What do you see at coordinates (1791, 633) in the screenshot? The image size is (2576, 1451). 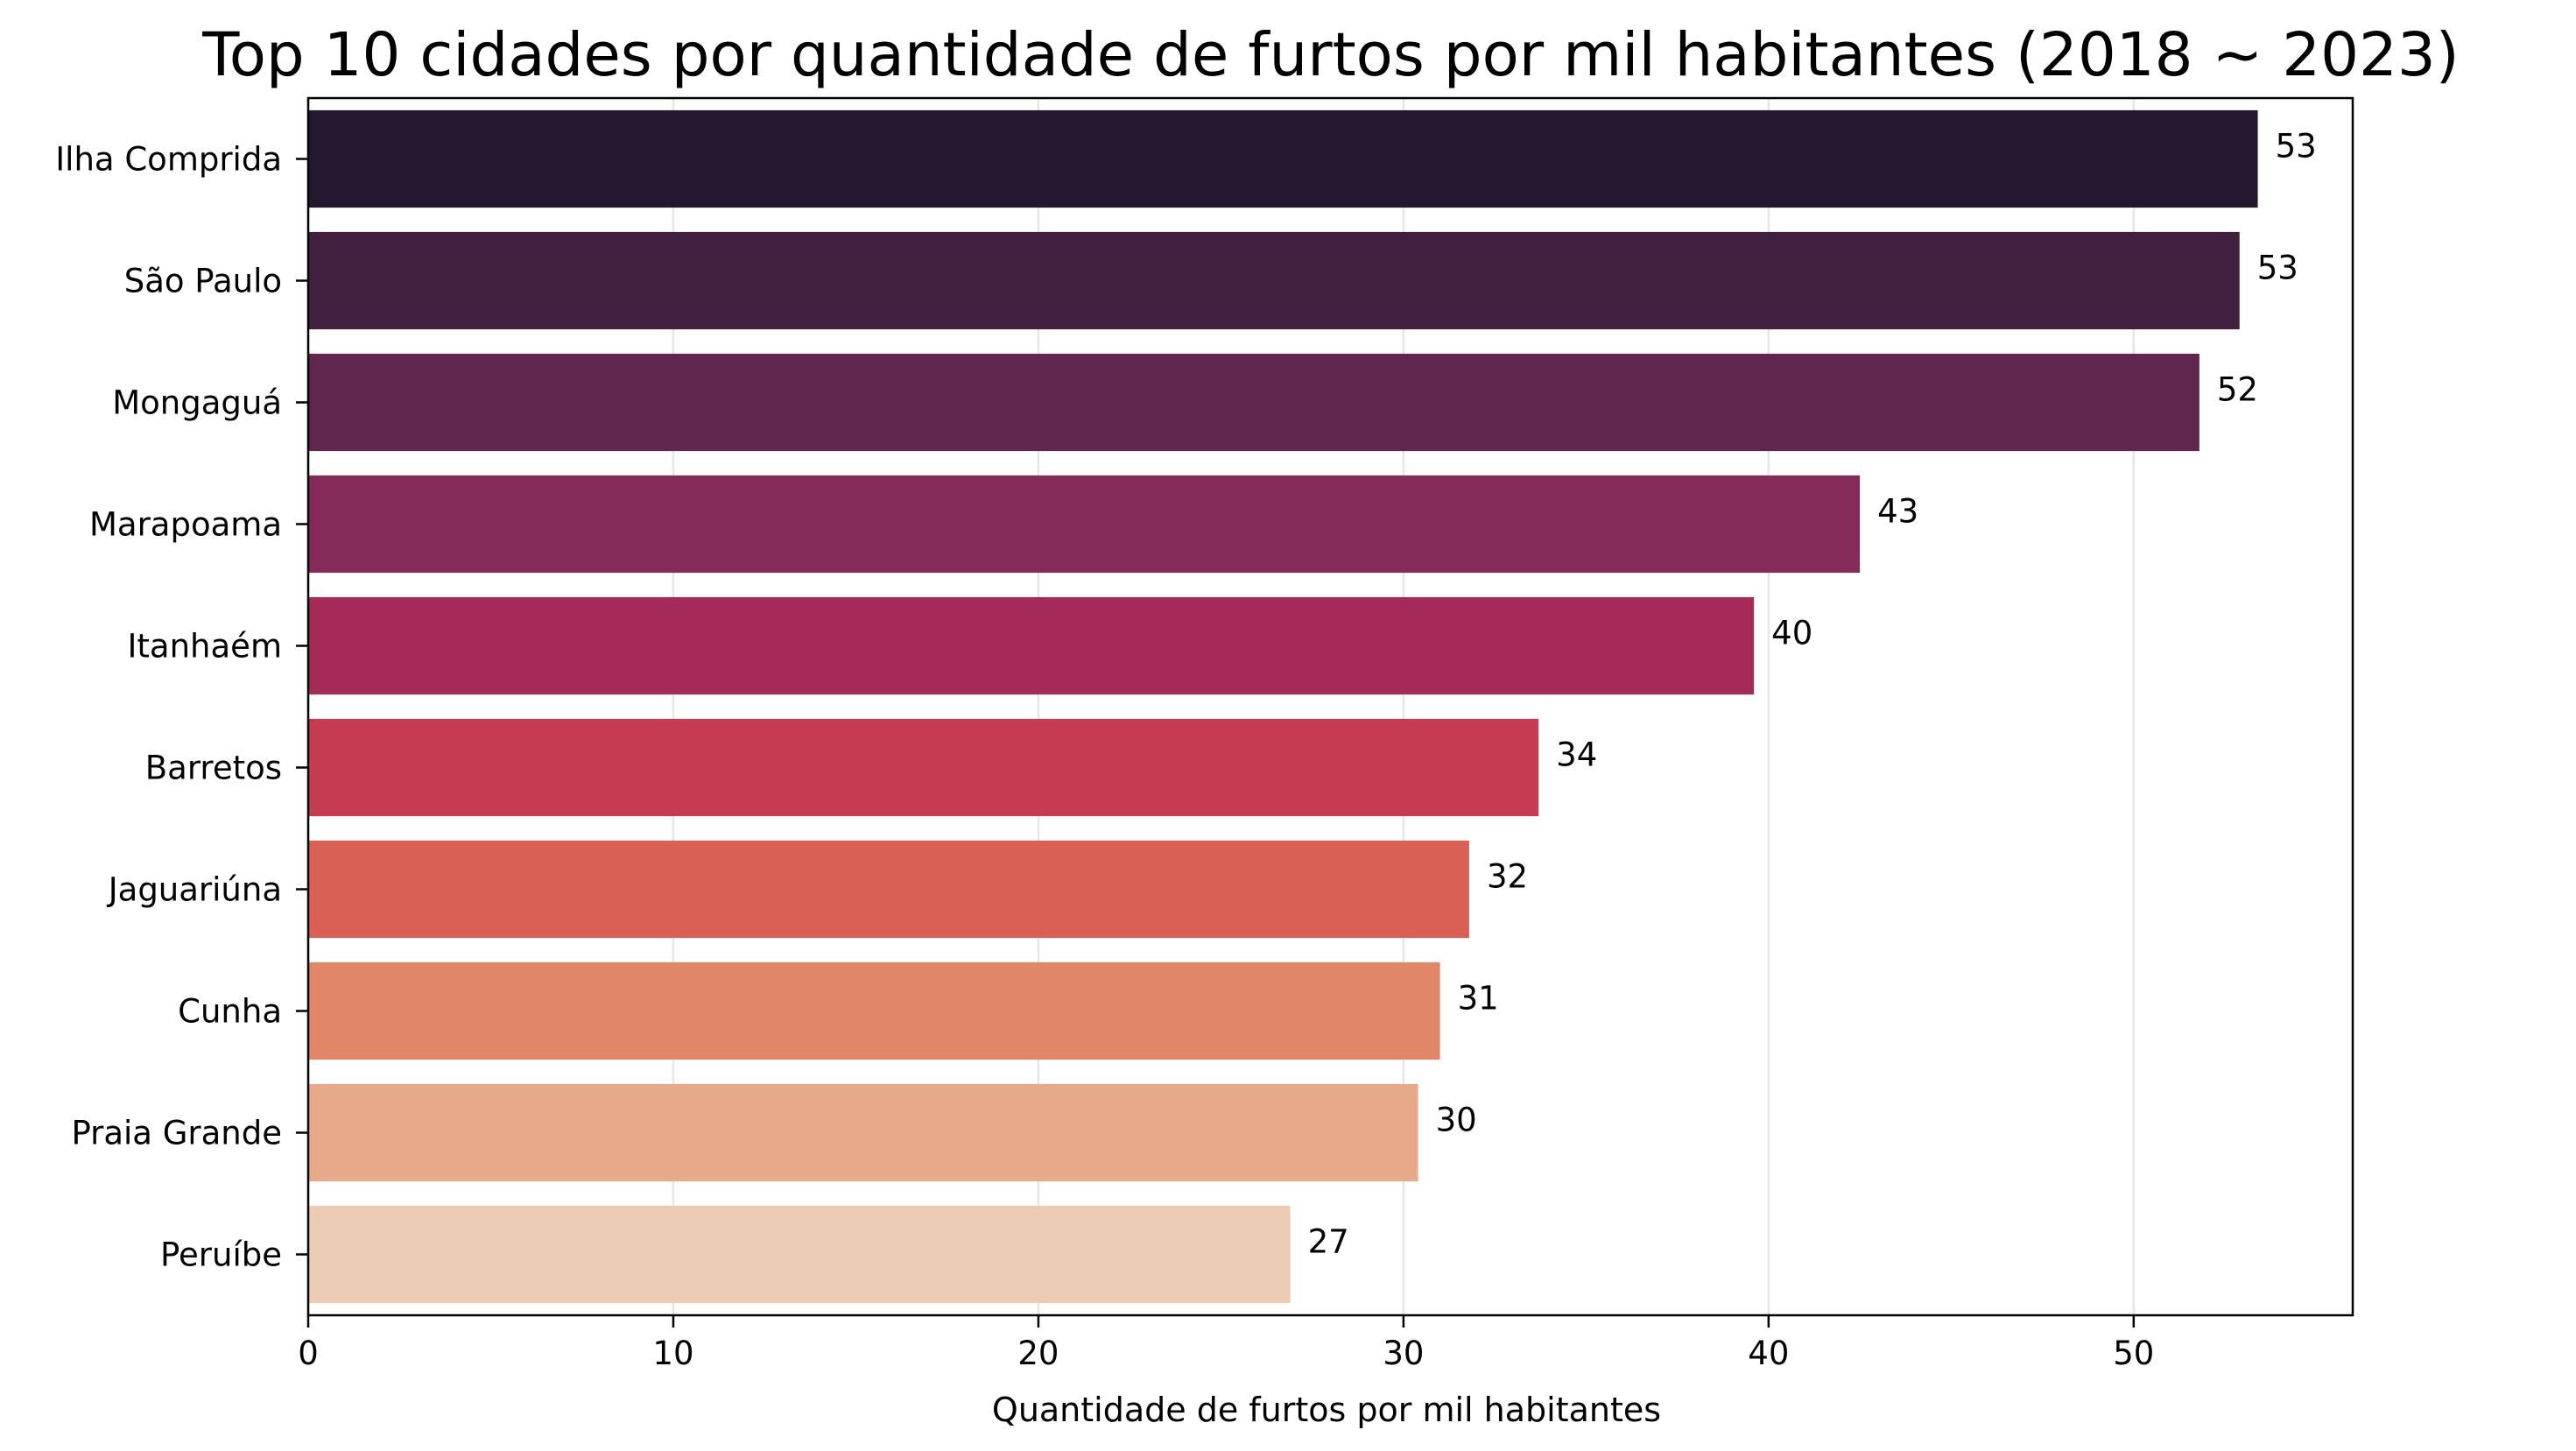 I see `data-label: 40` at bounding box center [1791, 633].